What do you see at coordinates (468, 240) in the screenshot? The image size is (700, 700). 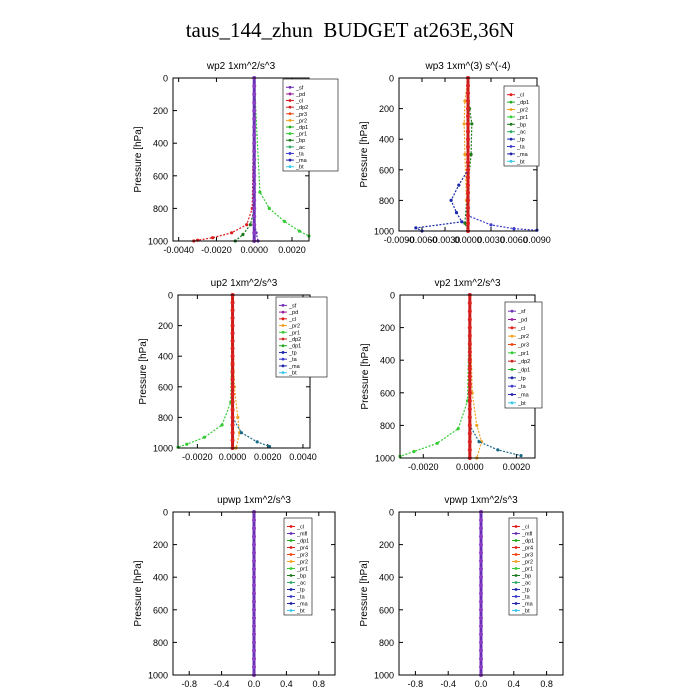 I see `x-tick-label: 0.0000` at bounding box center [468, 240].